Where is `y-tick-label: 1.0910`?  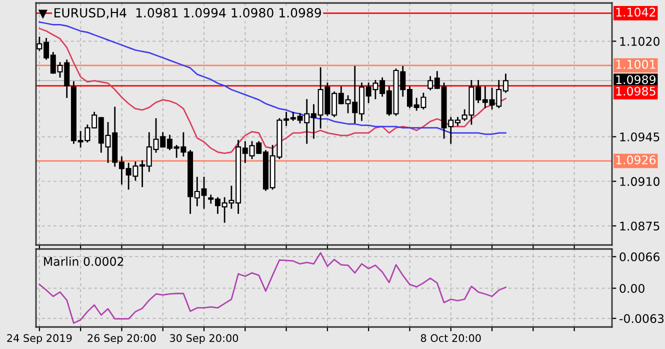
y-tick-label: 1.0910 is located at coordinates (640, 181).